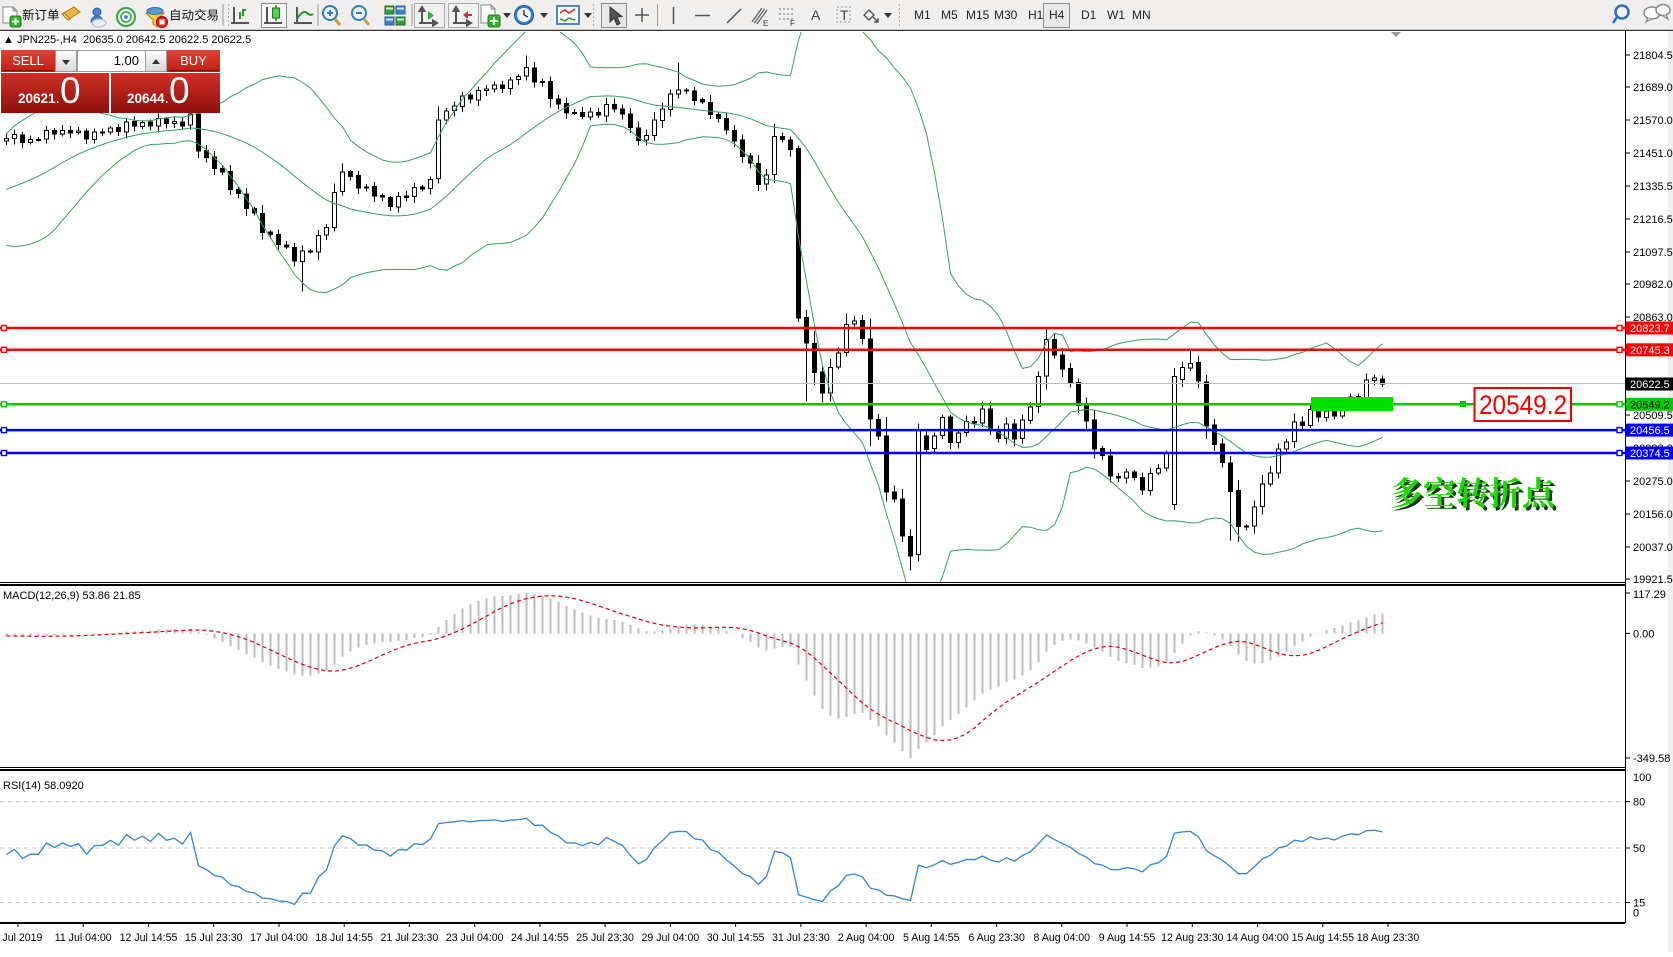 Image resolution: width=1673 pixels, height=957 pixels. Describe the element at coordinates (792, 23) in the screenshot. I see `svg-text: F` at that location.